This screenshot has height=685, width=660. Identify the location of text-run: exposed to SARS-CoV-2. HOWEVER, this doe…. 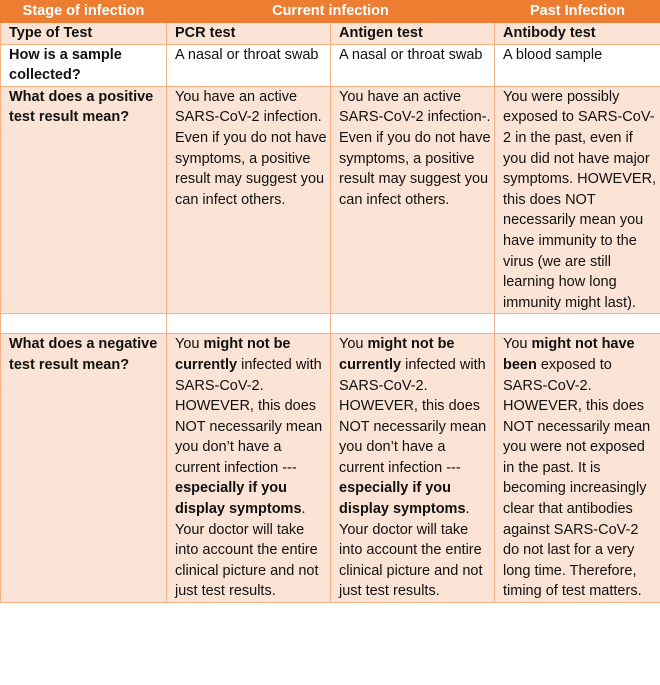
(577, 478).